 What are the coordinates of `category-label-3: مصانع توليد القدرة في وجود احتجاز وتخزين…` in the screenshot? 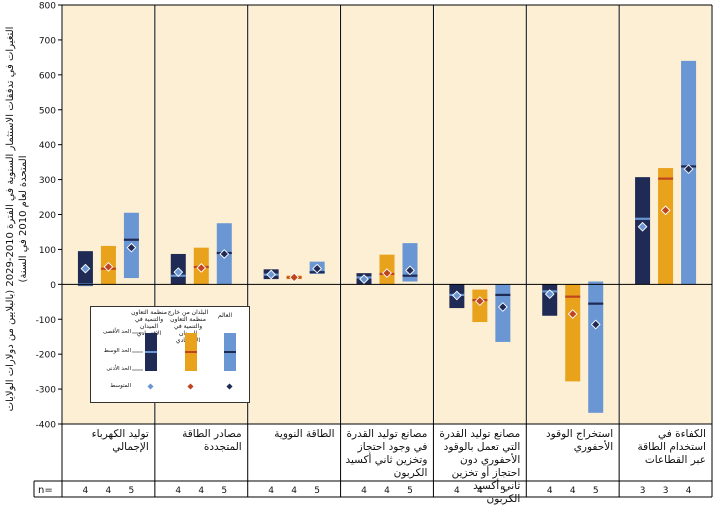 It's located at (386, 453).